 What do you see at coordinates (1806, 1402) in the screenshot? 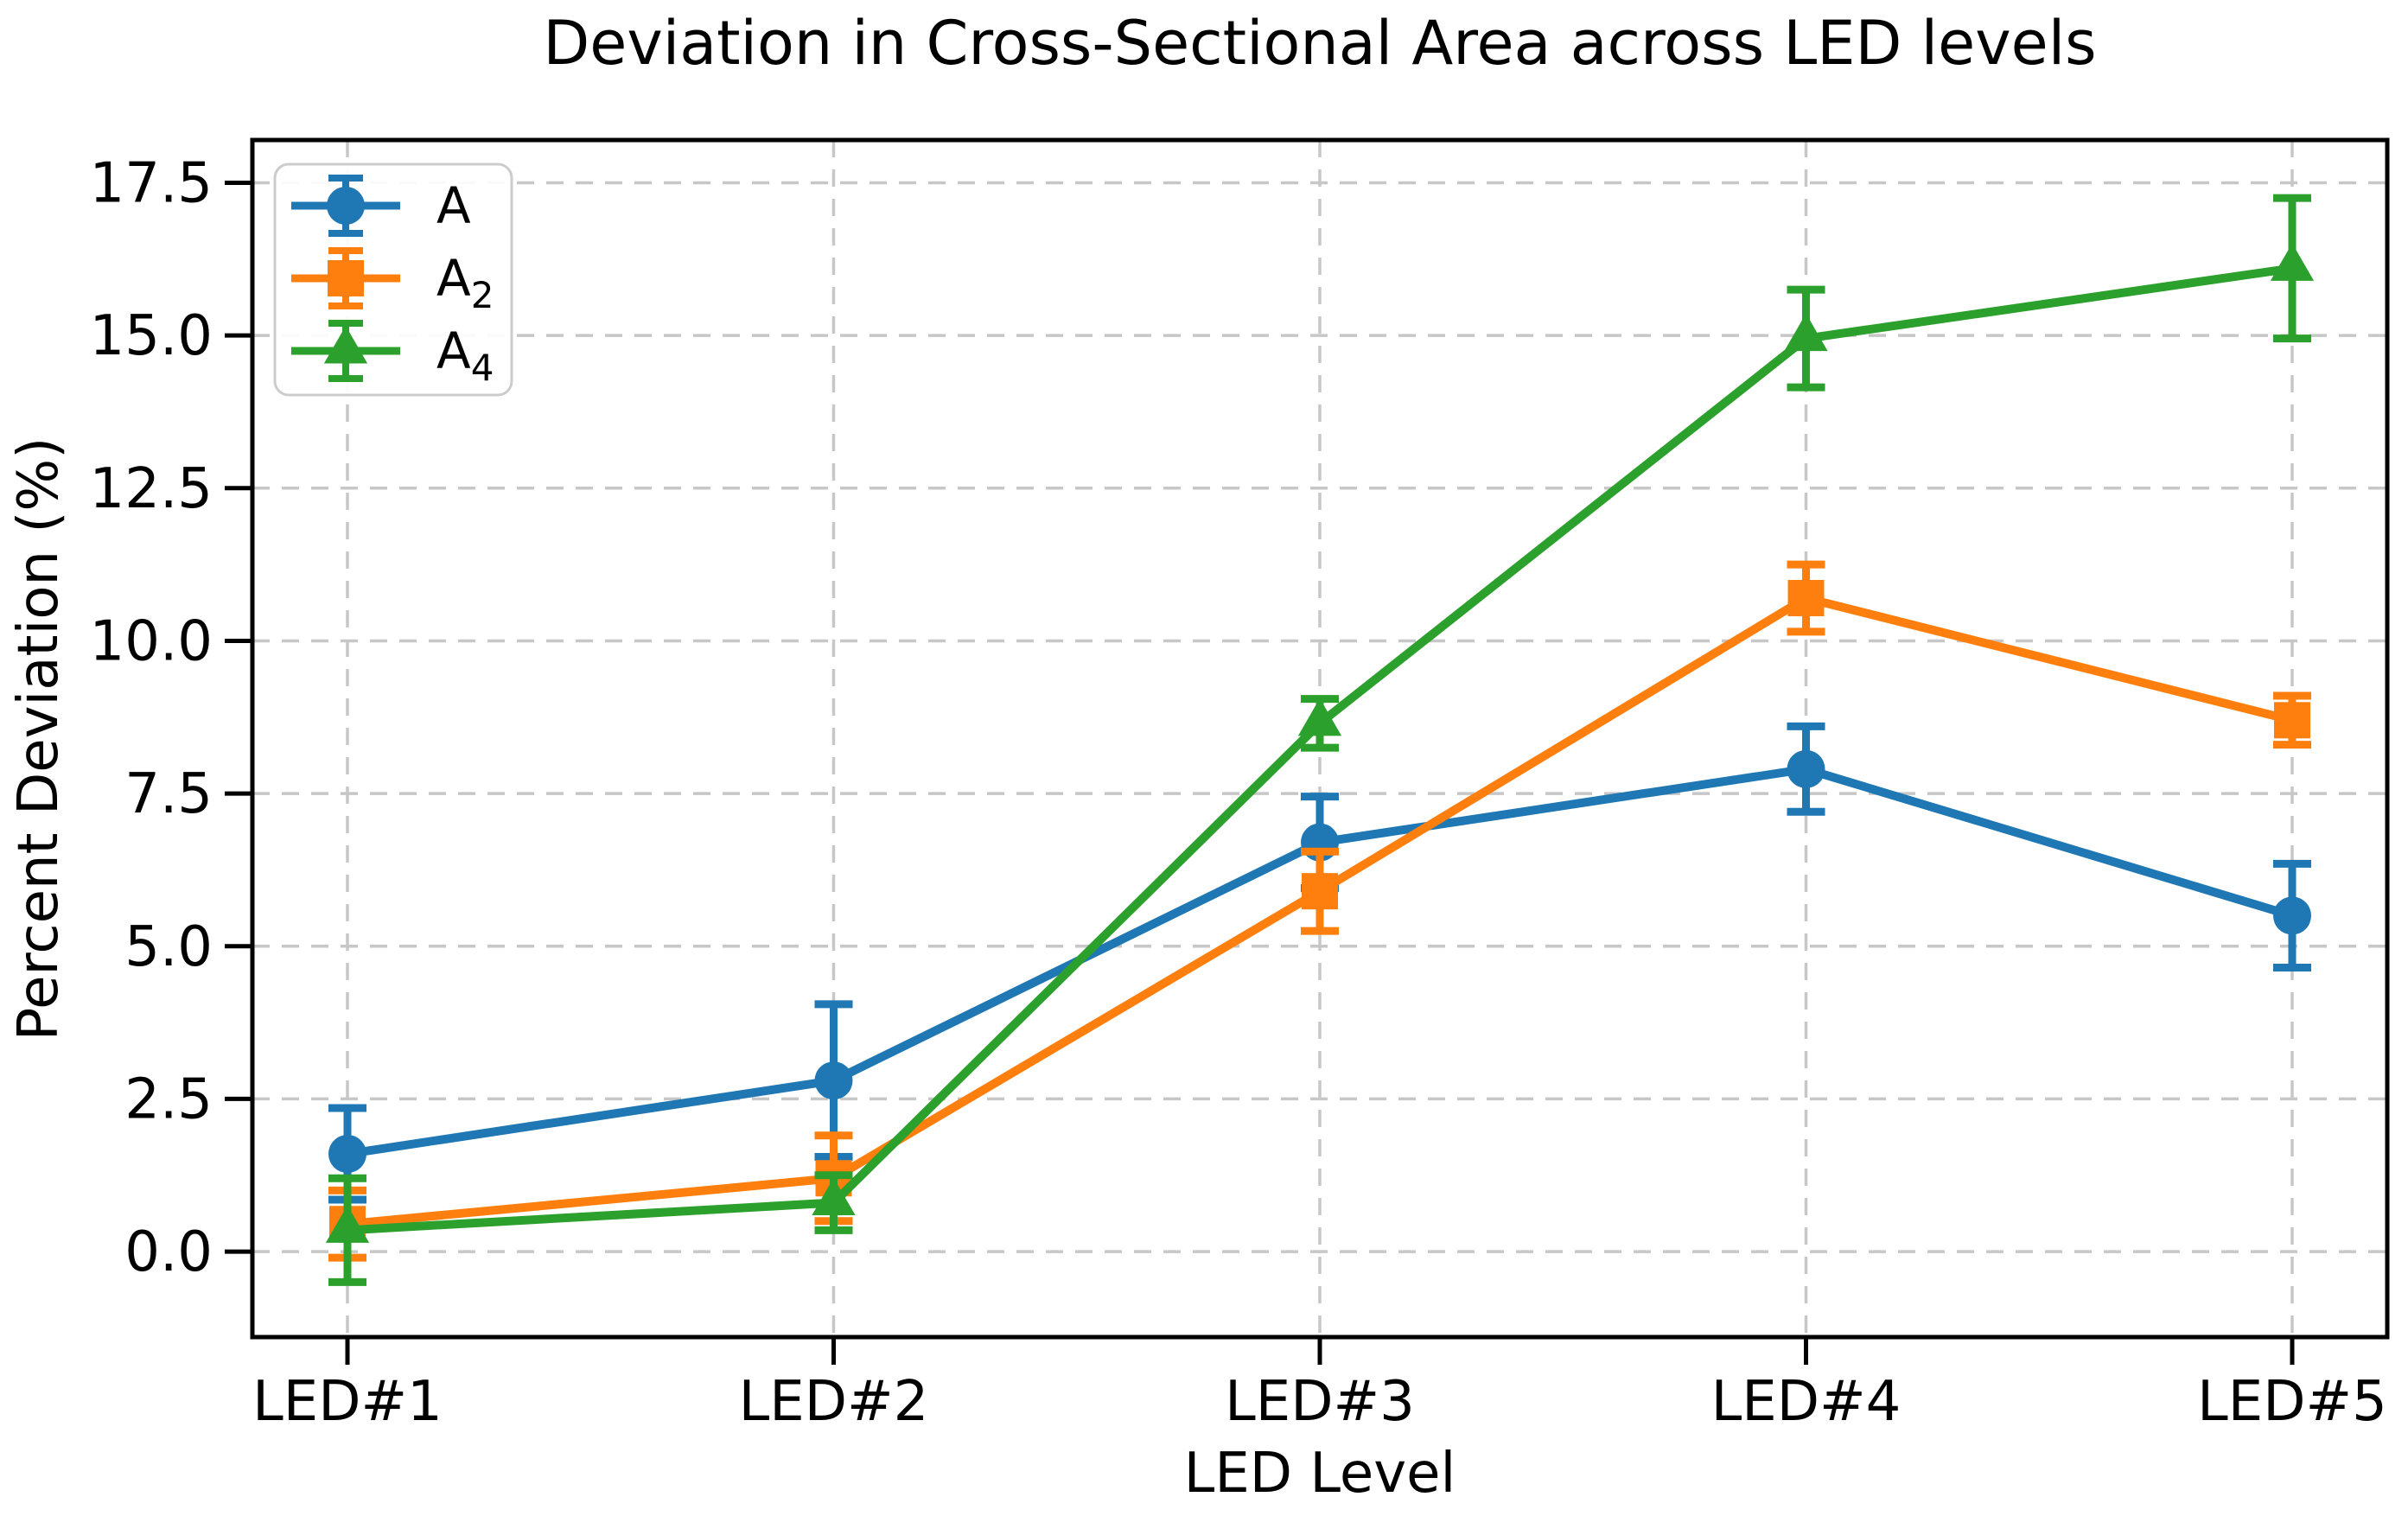
I see `x-tick-label: LED#4` at bounding box center [1806, 1402].